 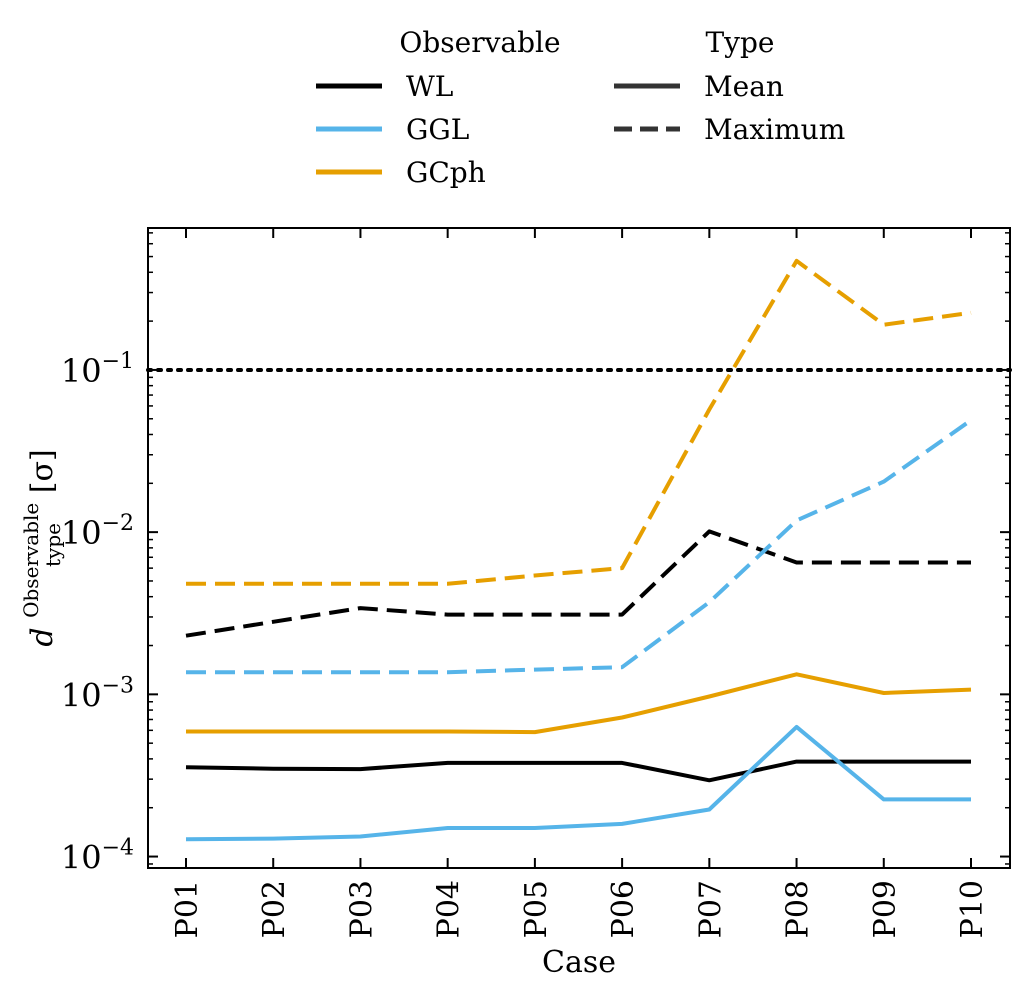 What do you see at coordinates (580, 107) in the screenshot?
I see `legend: Observable WL GGL GCph Type Mean Maximum` at bounding box center [580, 107].